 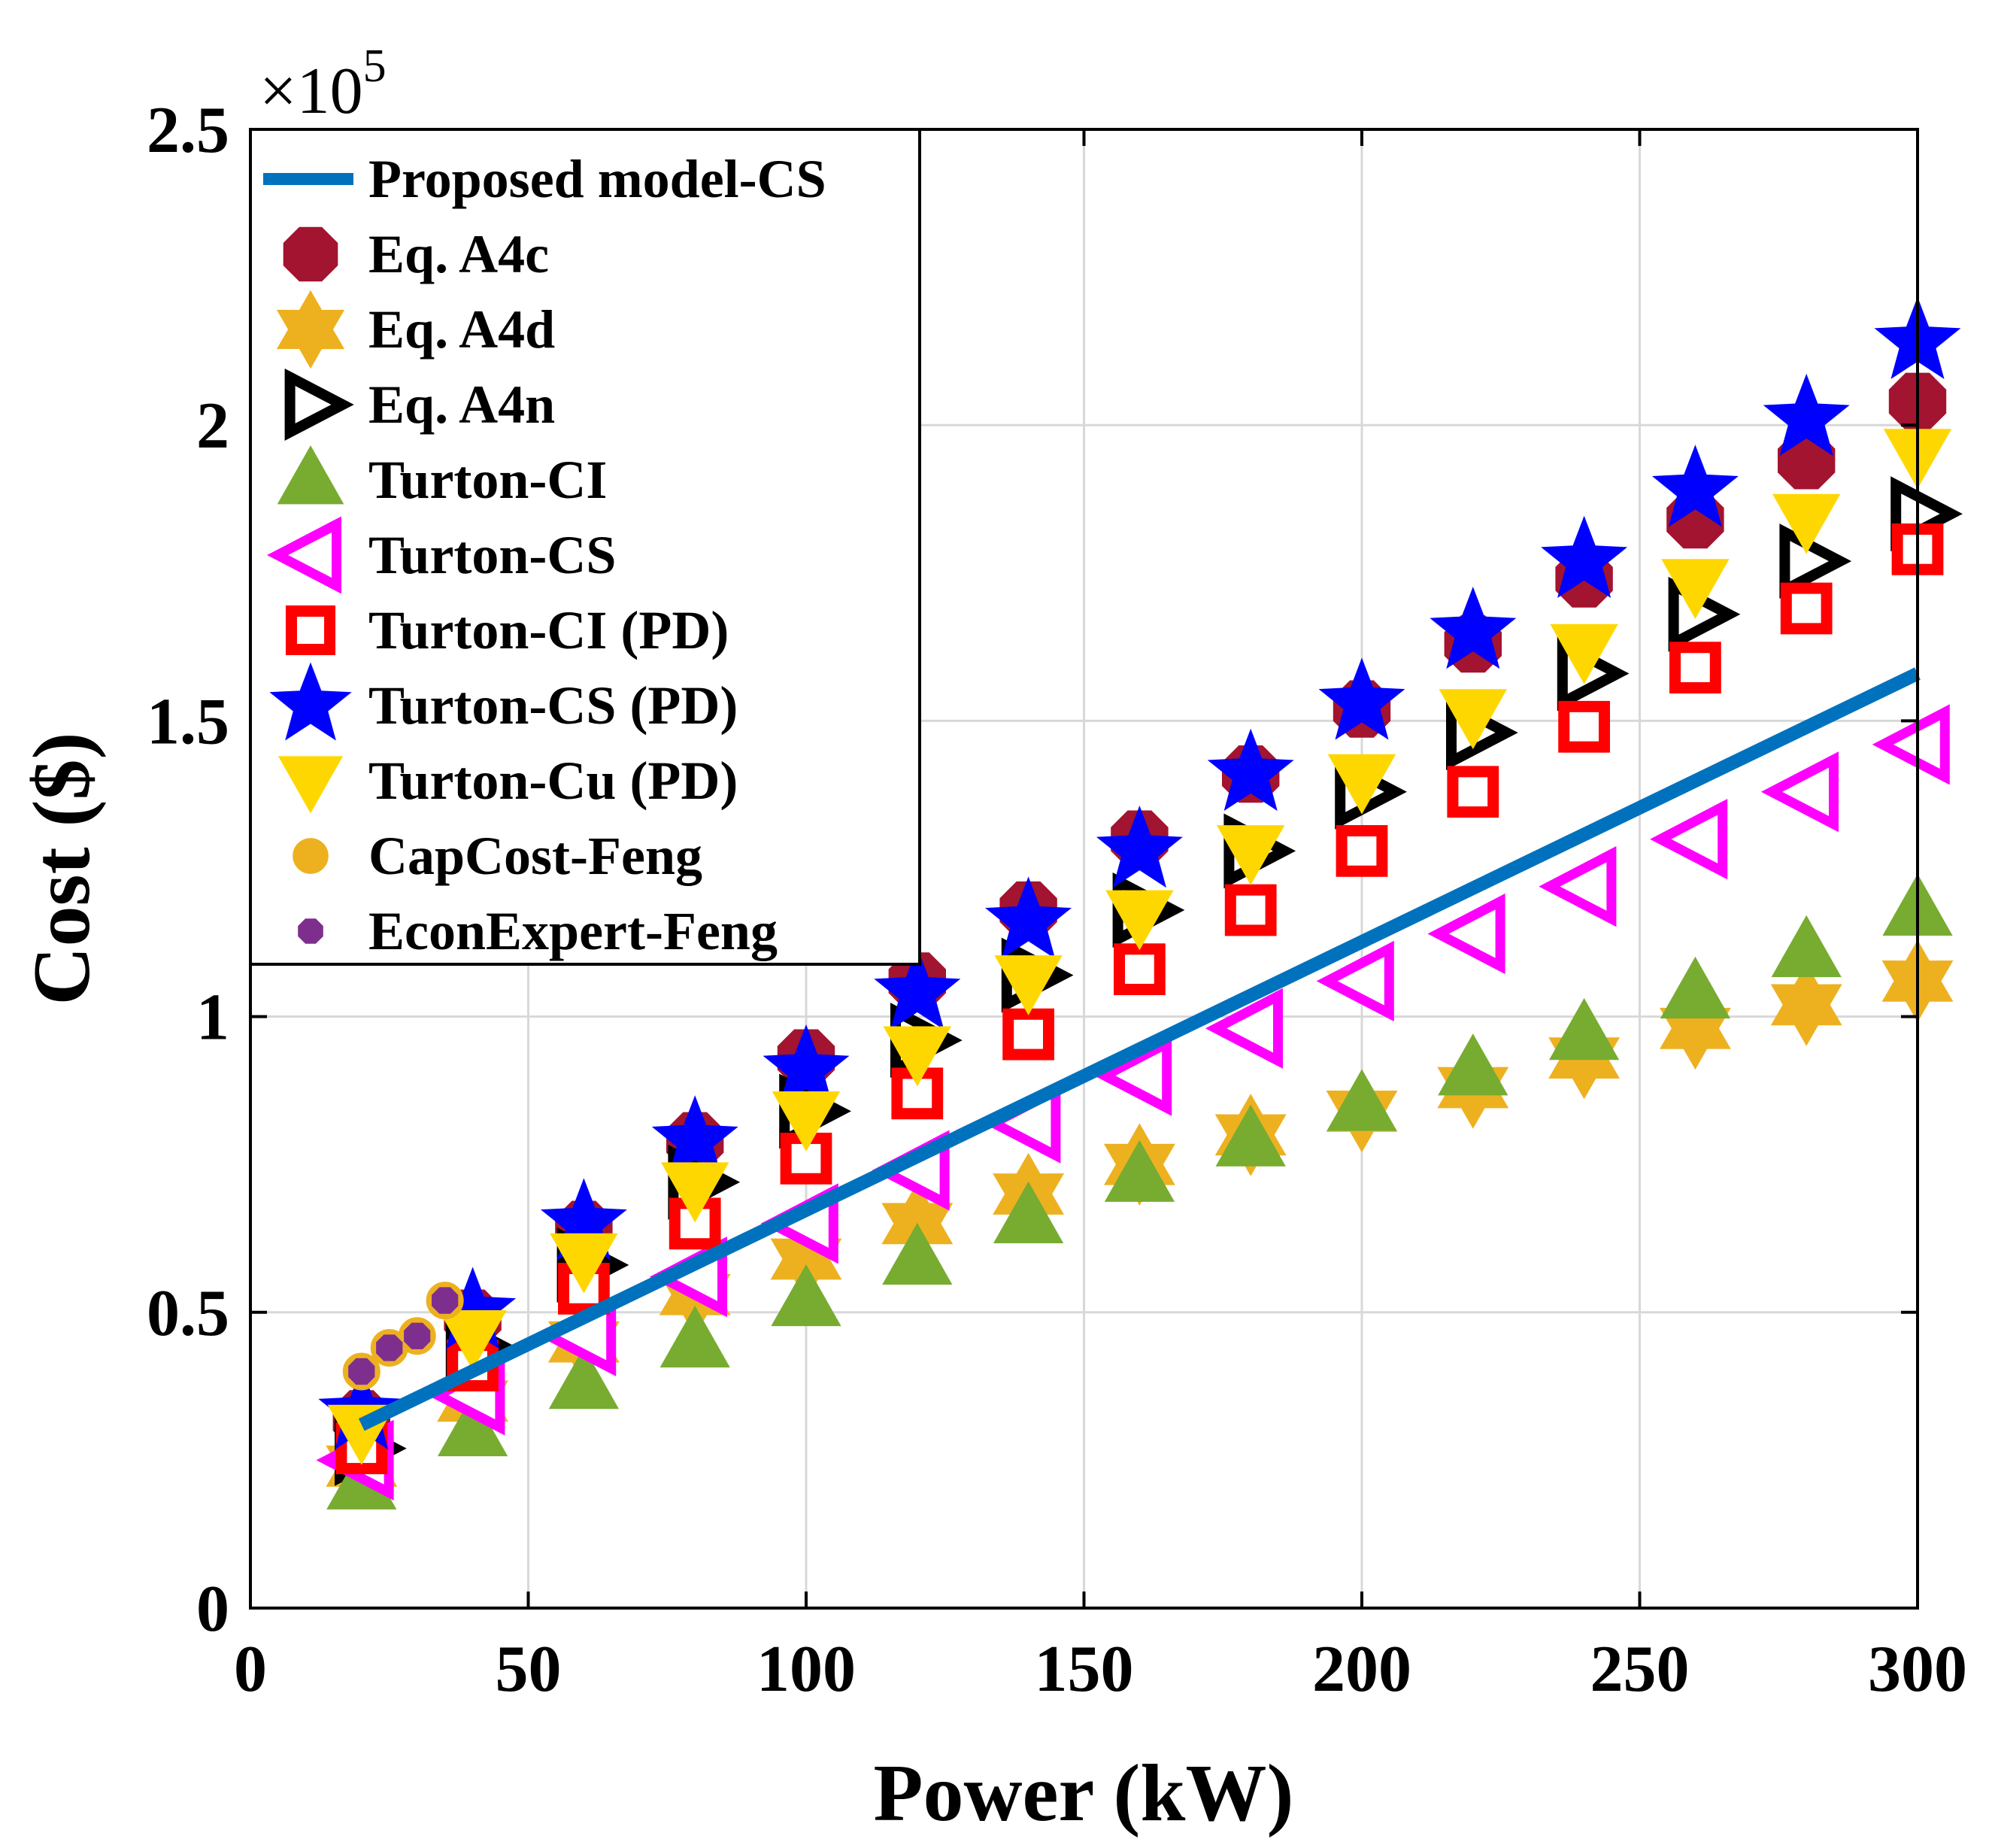 What do you see at coordinates (461, 405) in the screenshot?
I see `legend-label-3: Eq. A4n` at bounding box center [461, 405].